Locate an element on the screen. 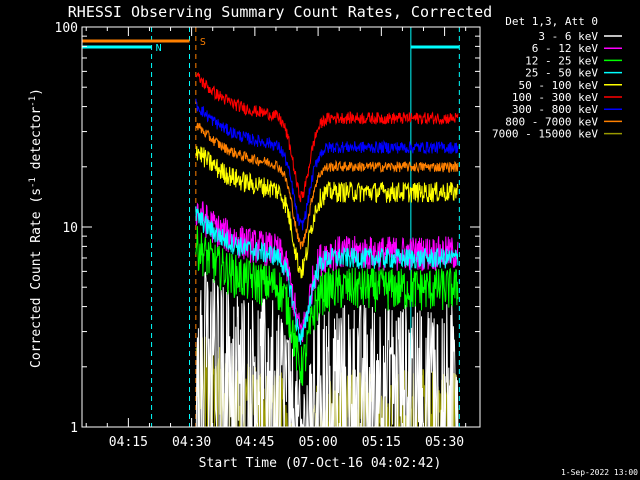 The height and width of the screenshot is (480, 640). legend-label: 50 - 100 keV is located at coordinates (559, 85).